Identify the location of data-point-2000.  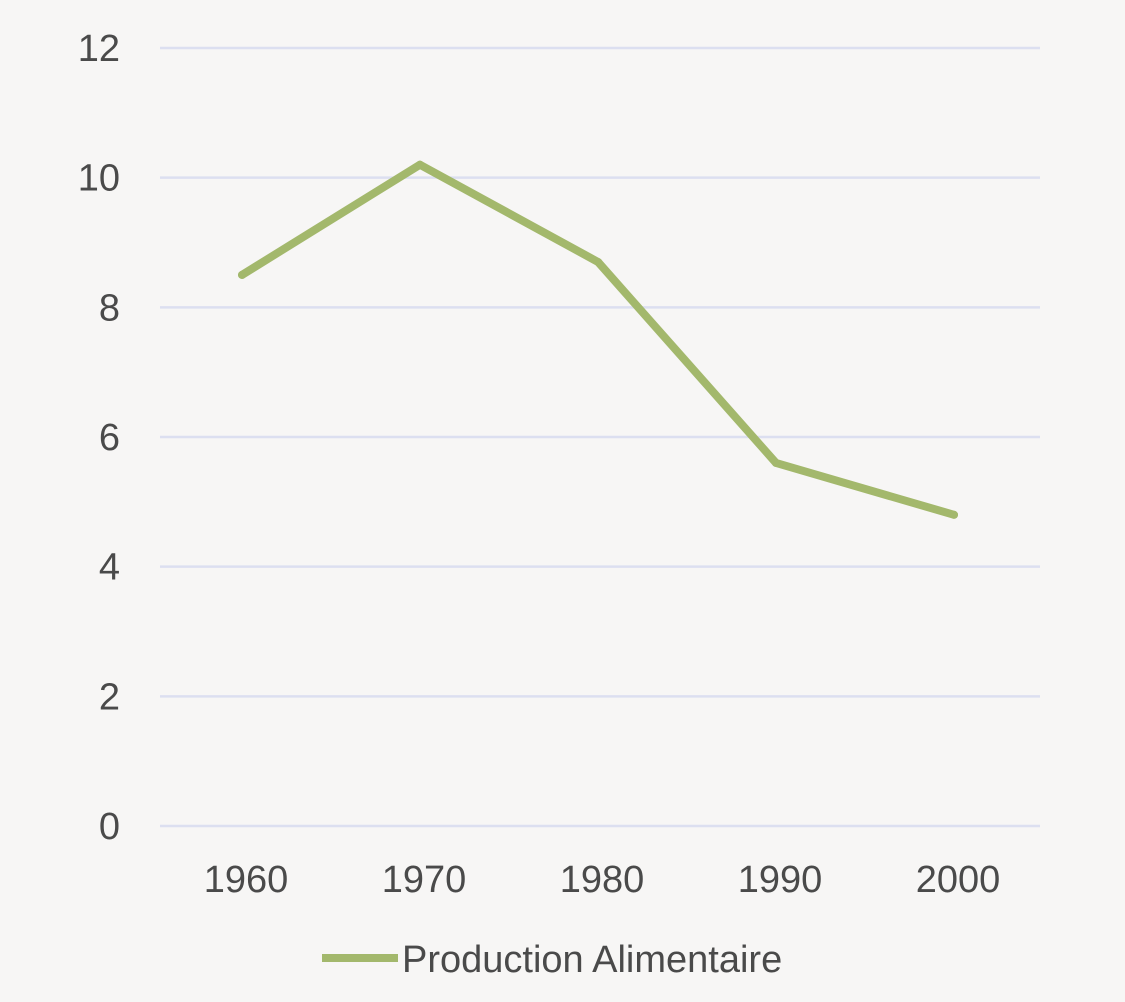
(954, 514).